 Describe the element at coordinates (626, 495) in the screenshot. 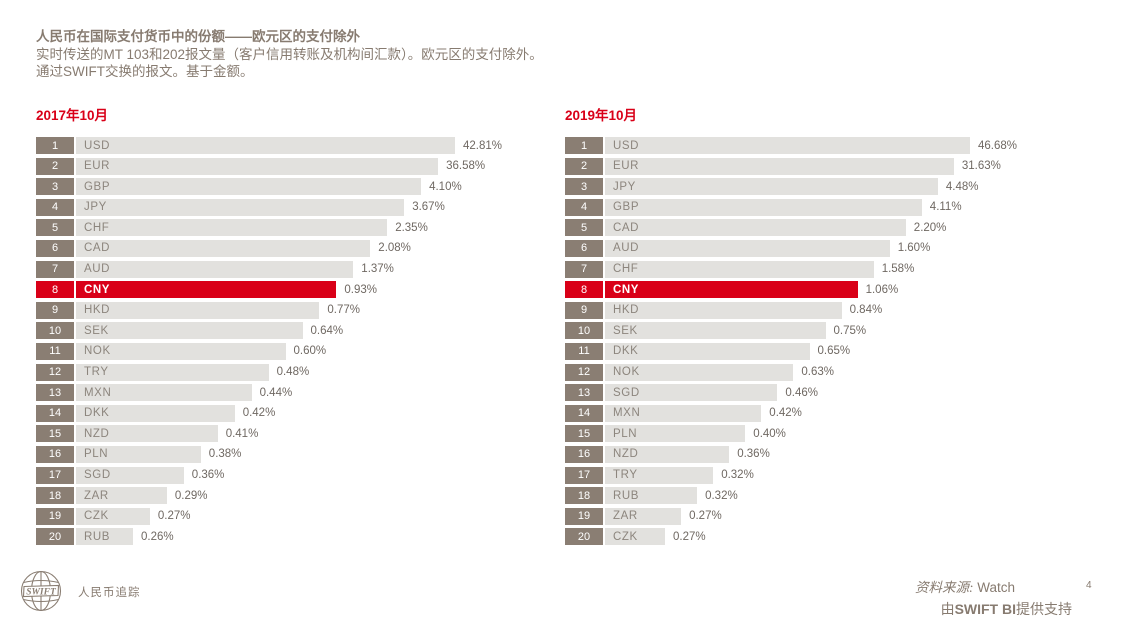

I see `currency-code-label: RUB` at that location.